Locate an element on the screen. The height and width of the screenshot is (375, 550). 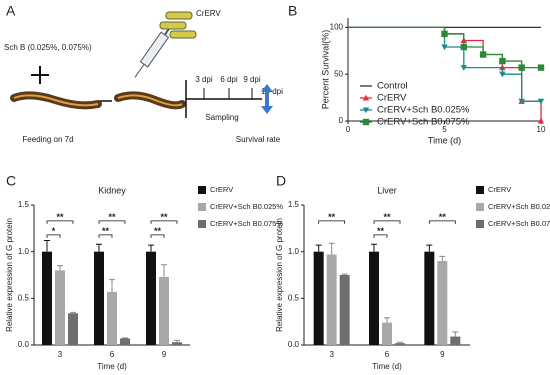
x-tick-label: 3 is located at coordinates (60, 354).